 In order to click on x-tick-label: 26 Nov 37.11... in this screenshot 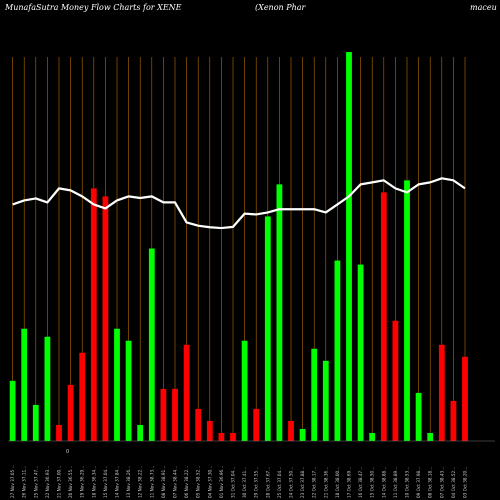, I will do `click(24, 482)`.